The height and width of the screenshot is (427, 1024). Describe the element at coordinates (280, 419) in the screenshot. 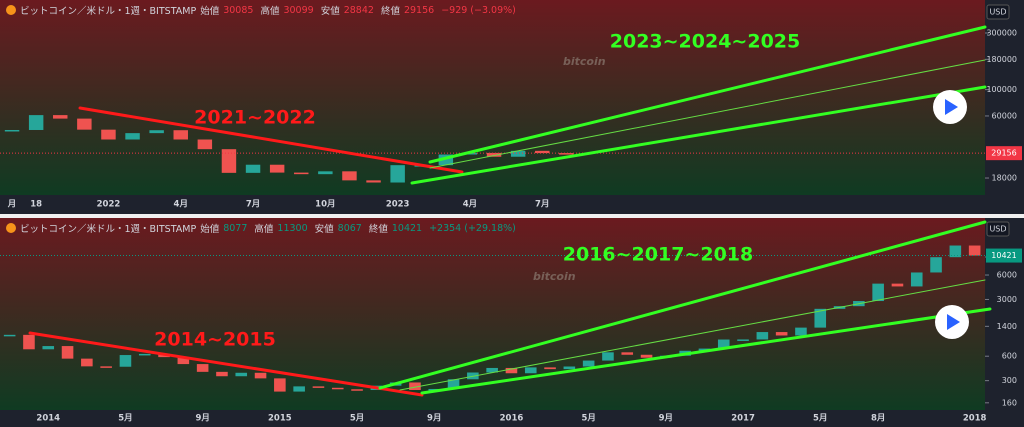

I see `x-tick-label: 2015` at that location.